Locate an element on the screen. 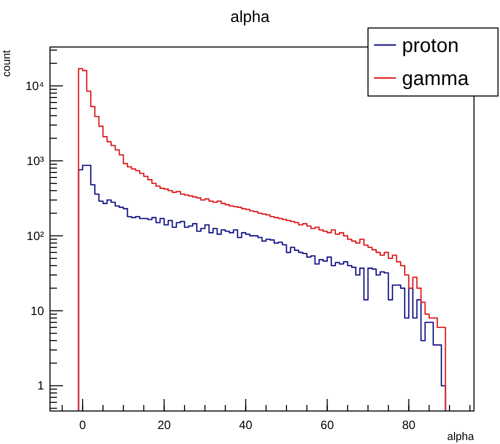 This screenshot has width=500, height=444. y-tick-label: 10 is located at coordinates (37, 311).